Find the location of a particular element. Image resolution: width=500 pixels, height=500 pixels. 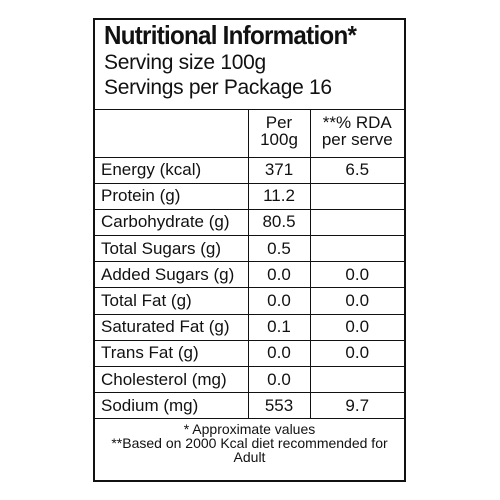

header-rda: **% RDA per serve is located at coordinates (356, 134).